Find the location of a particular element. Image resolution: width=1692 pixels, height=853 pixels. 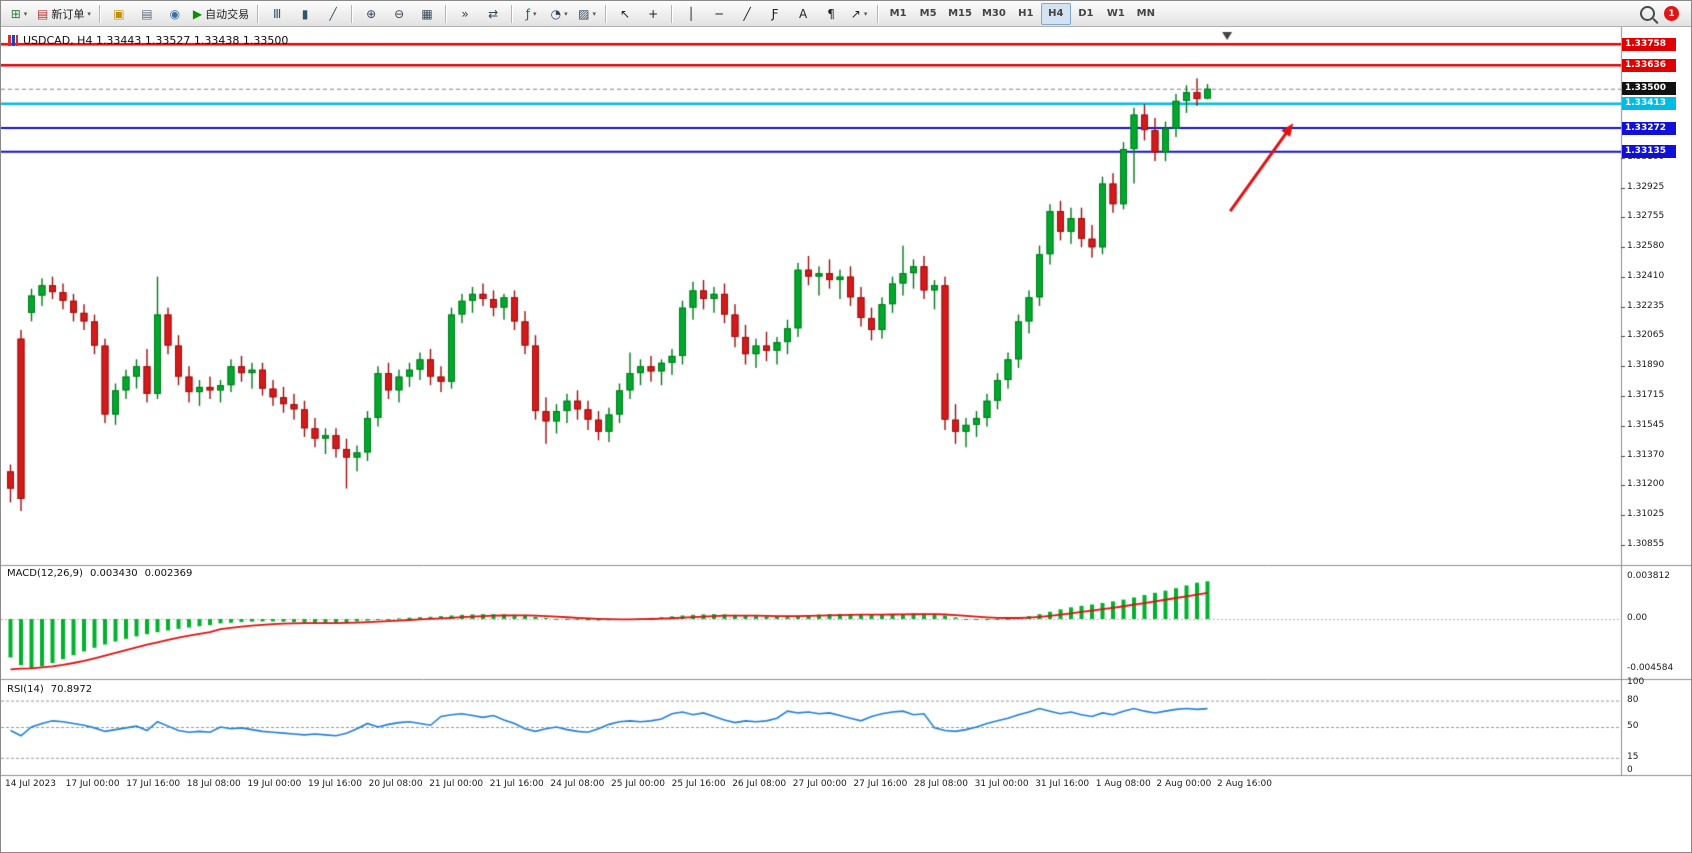

timeframe-mn-button: MN is located at coordinates (1145, 13).